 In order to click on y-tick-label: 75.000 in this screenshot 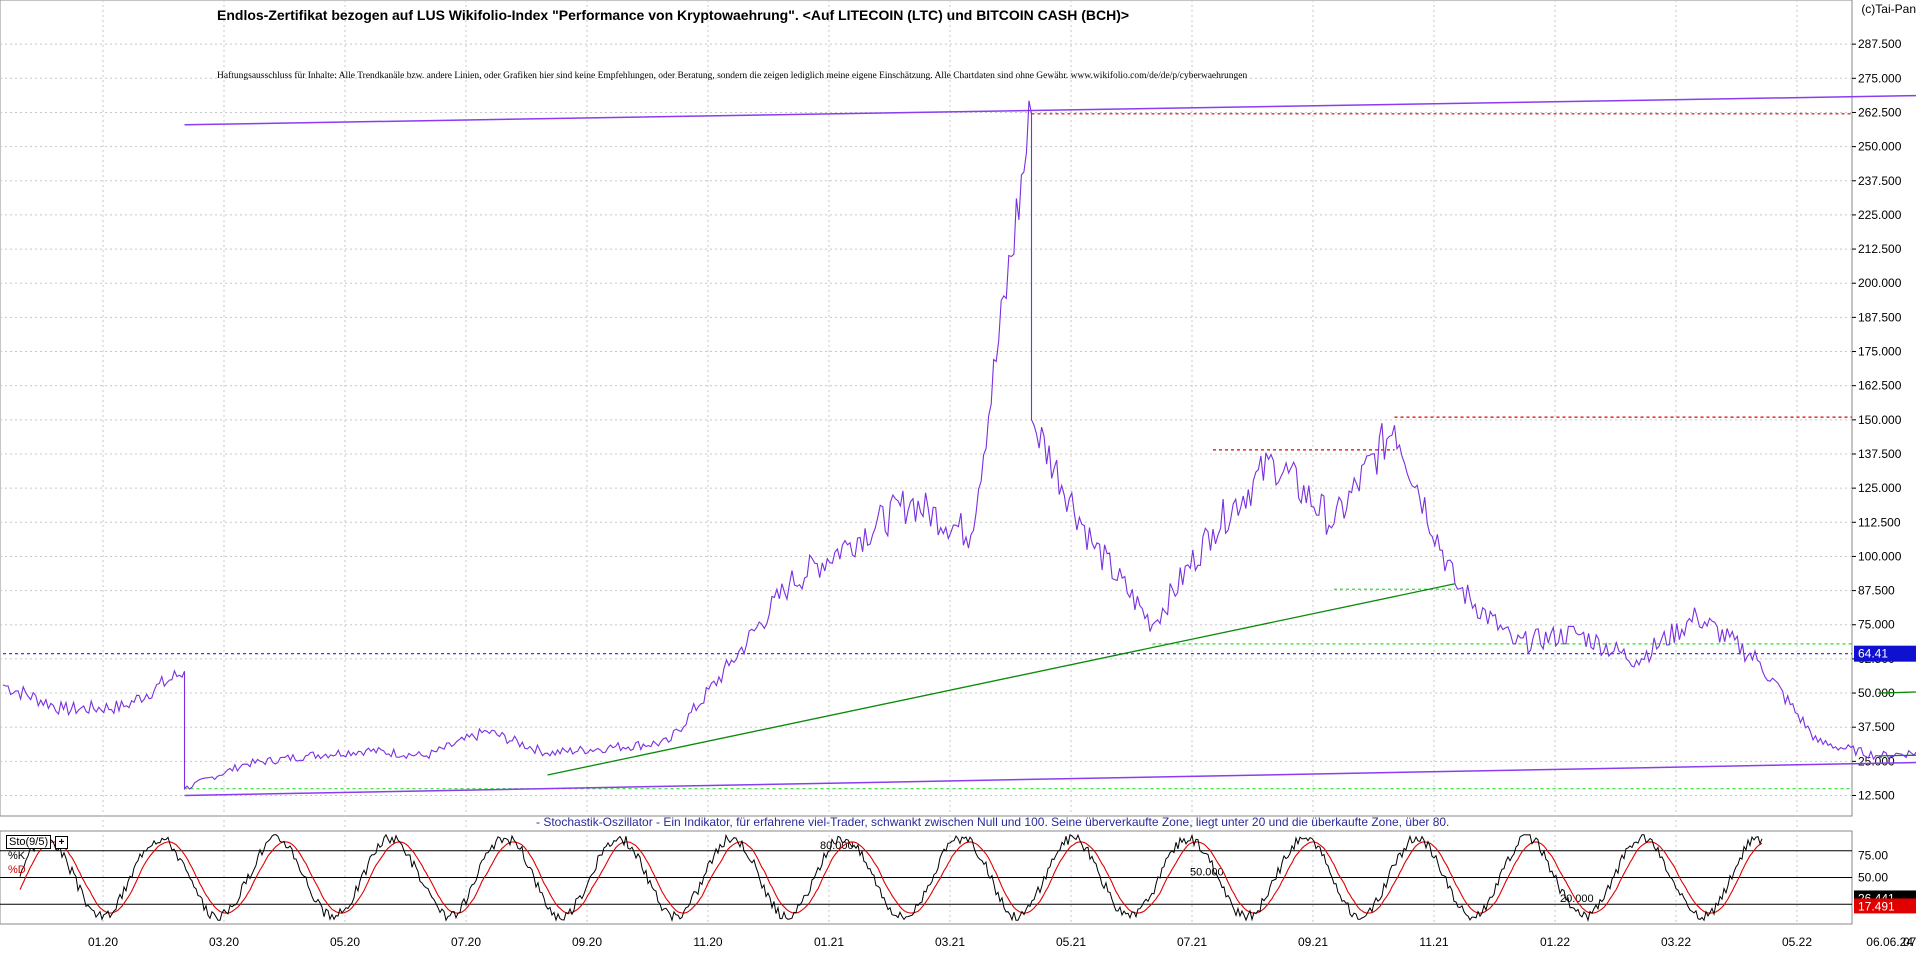, I will do `click(1876, 625)`.